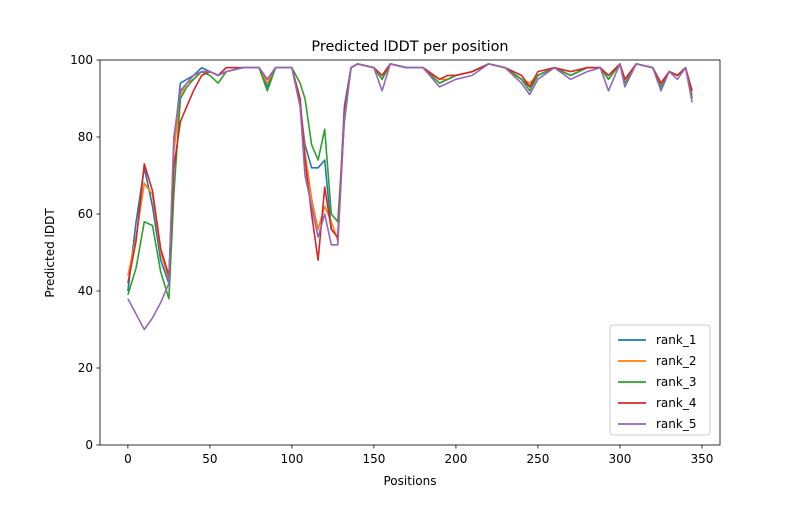  I want to click on x-tick-label: 150, so click(373, 459).